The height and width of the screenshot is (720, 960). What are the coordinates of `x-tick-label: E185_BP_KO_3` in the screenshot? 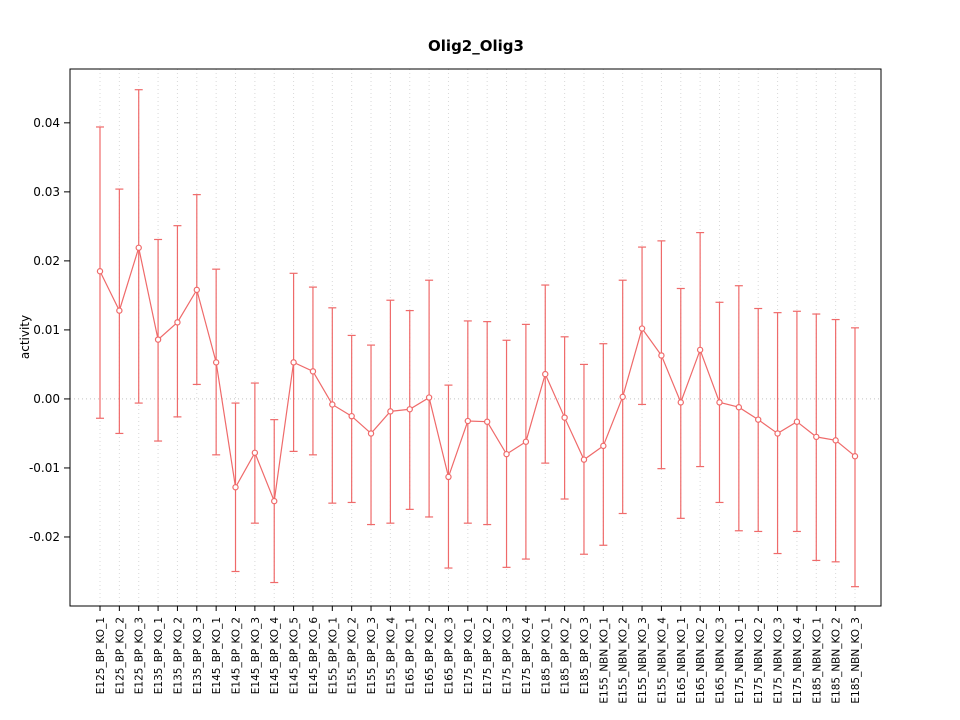 It's located at (585, 655).